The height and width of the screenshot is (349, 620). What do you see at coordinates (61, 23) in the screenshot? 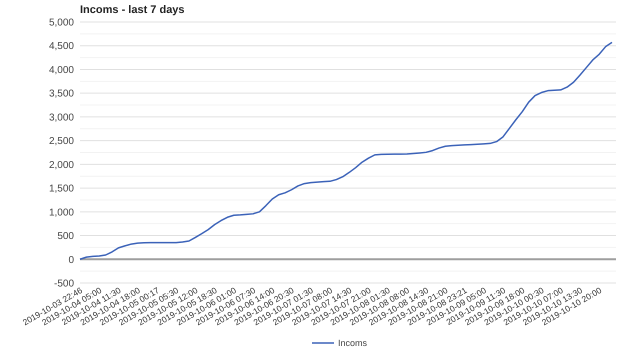
I see `y-tick-label: 5,000` at bounding box center [61, 23].